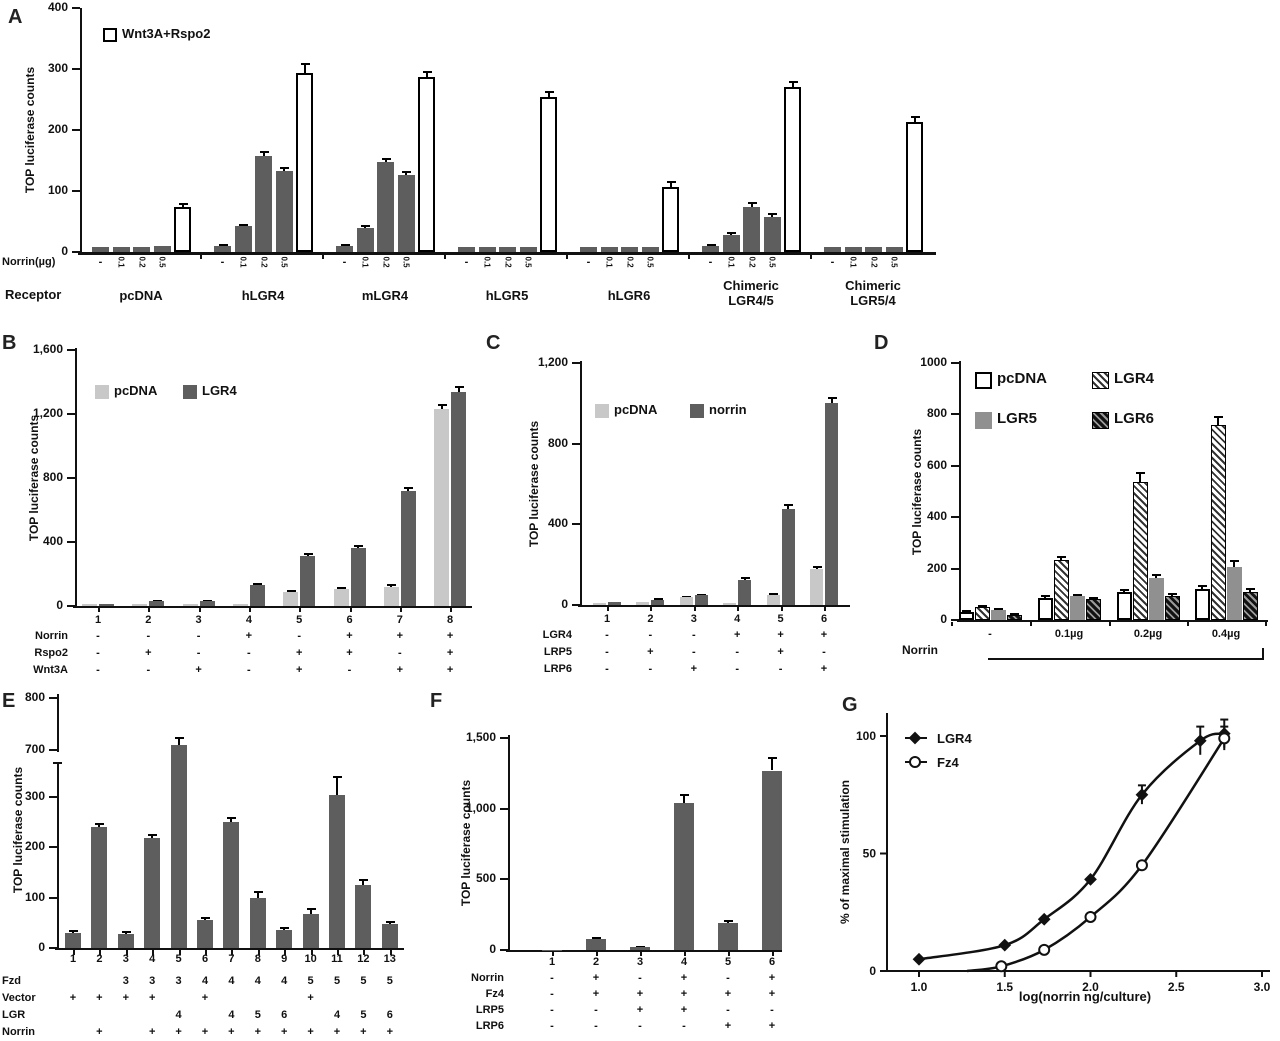  Describe the element at coordinates (205, 981) in the screenshot. I see `condition-value: 4` at that location.